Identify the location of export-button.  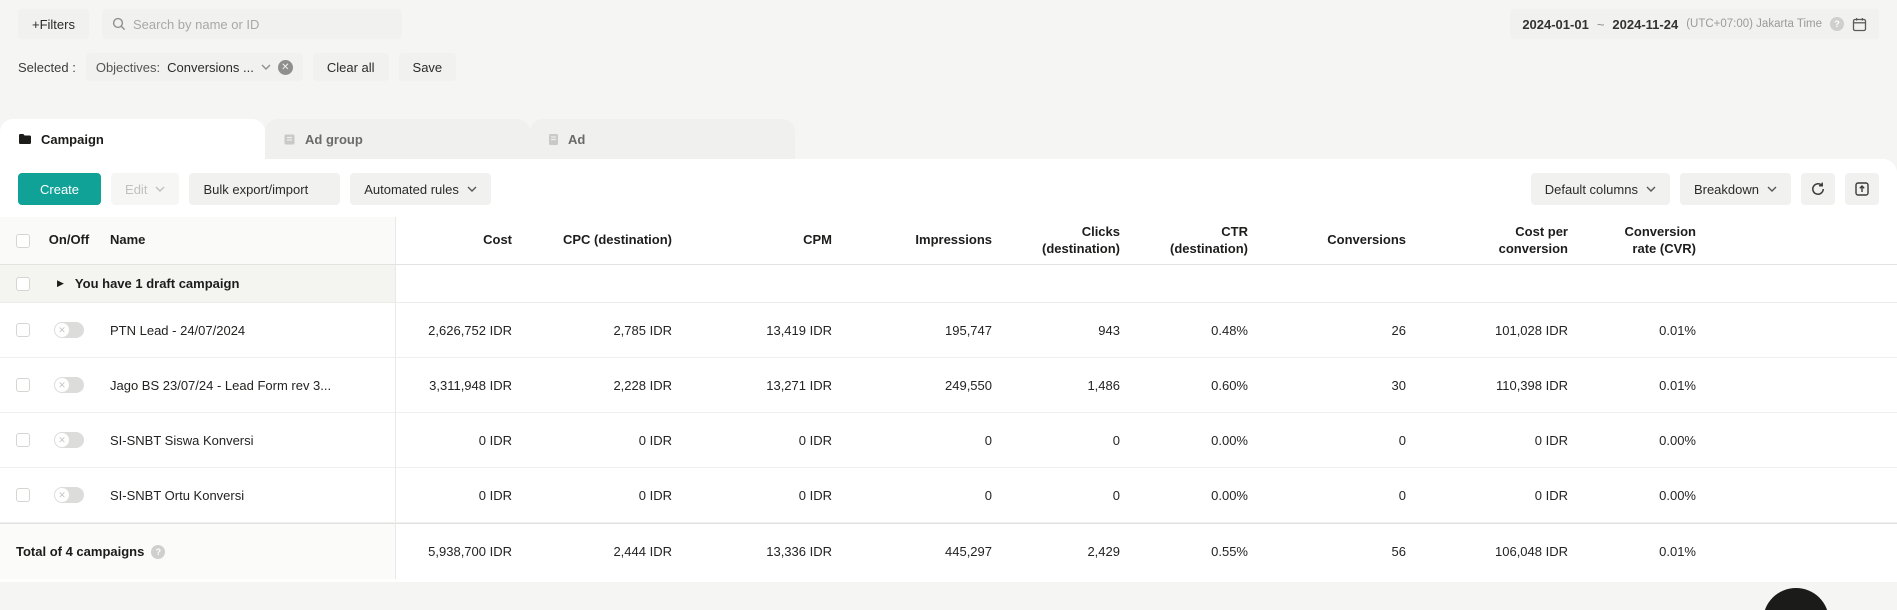
(1862, 189).